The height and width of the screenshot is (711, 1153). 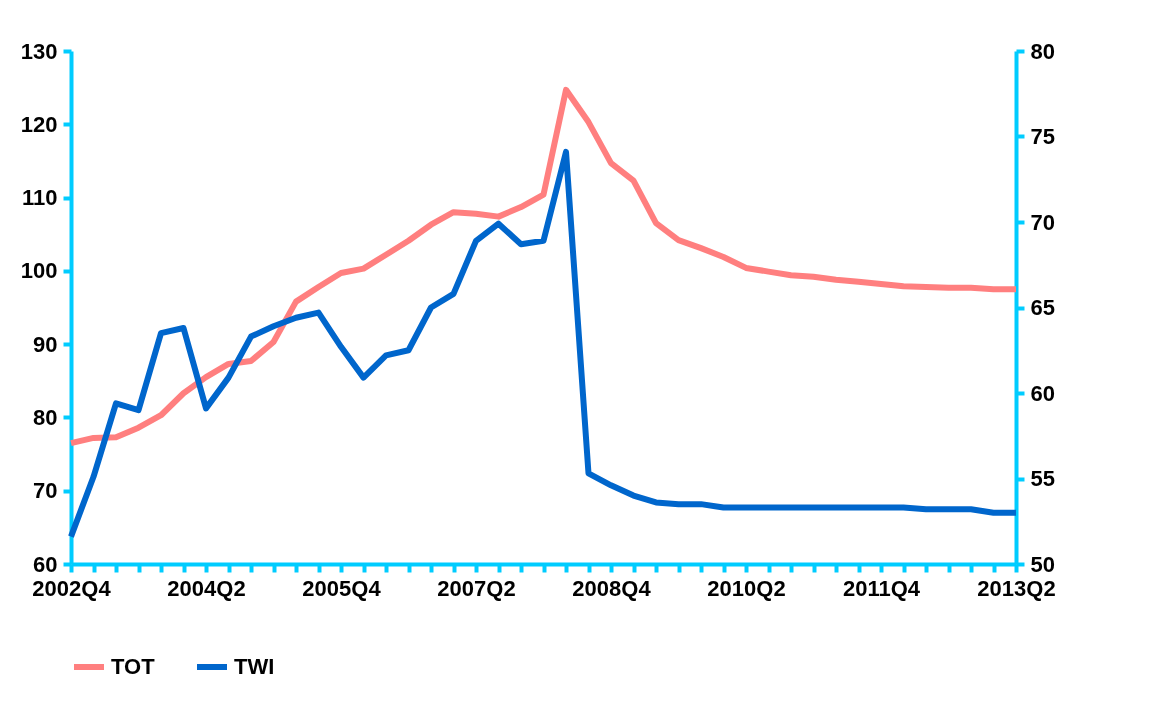 What do you see at coordinates (39, 271) in the screenshot?
I see `y-tick-label: 100` at bounding box center [39, 271].